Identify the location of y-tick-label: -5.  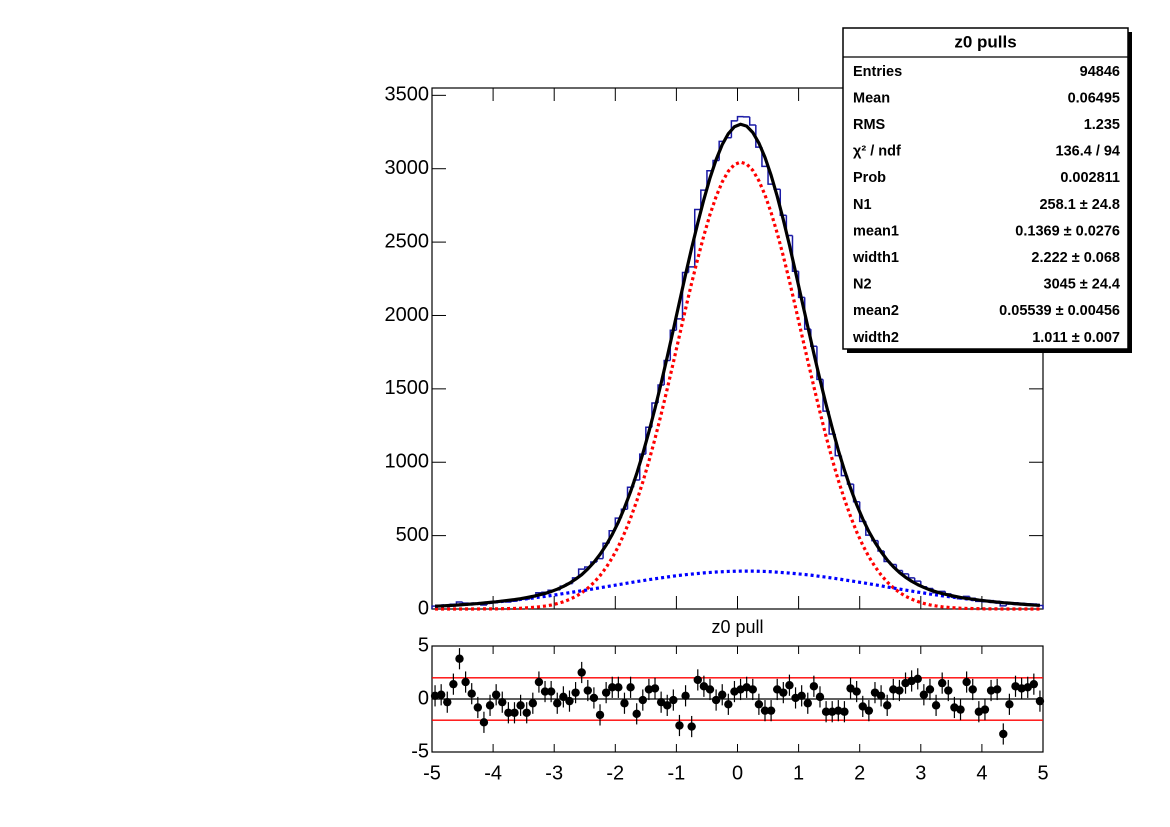
(420, 751).